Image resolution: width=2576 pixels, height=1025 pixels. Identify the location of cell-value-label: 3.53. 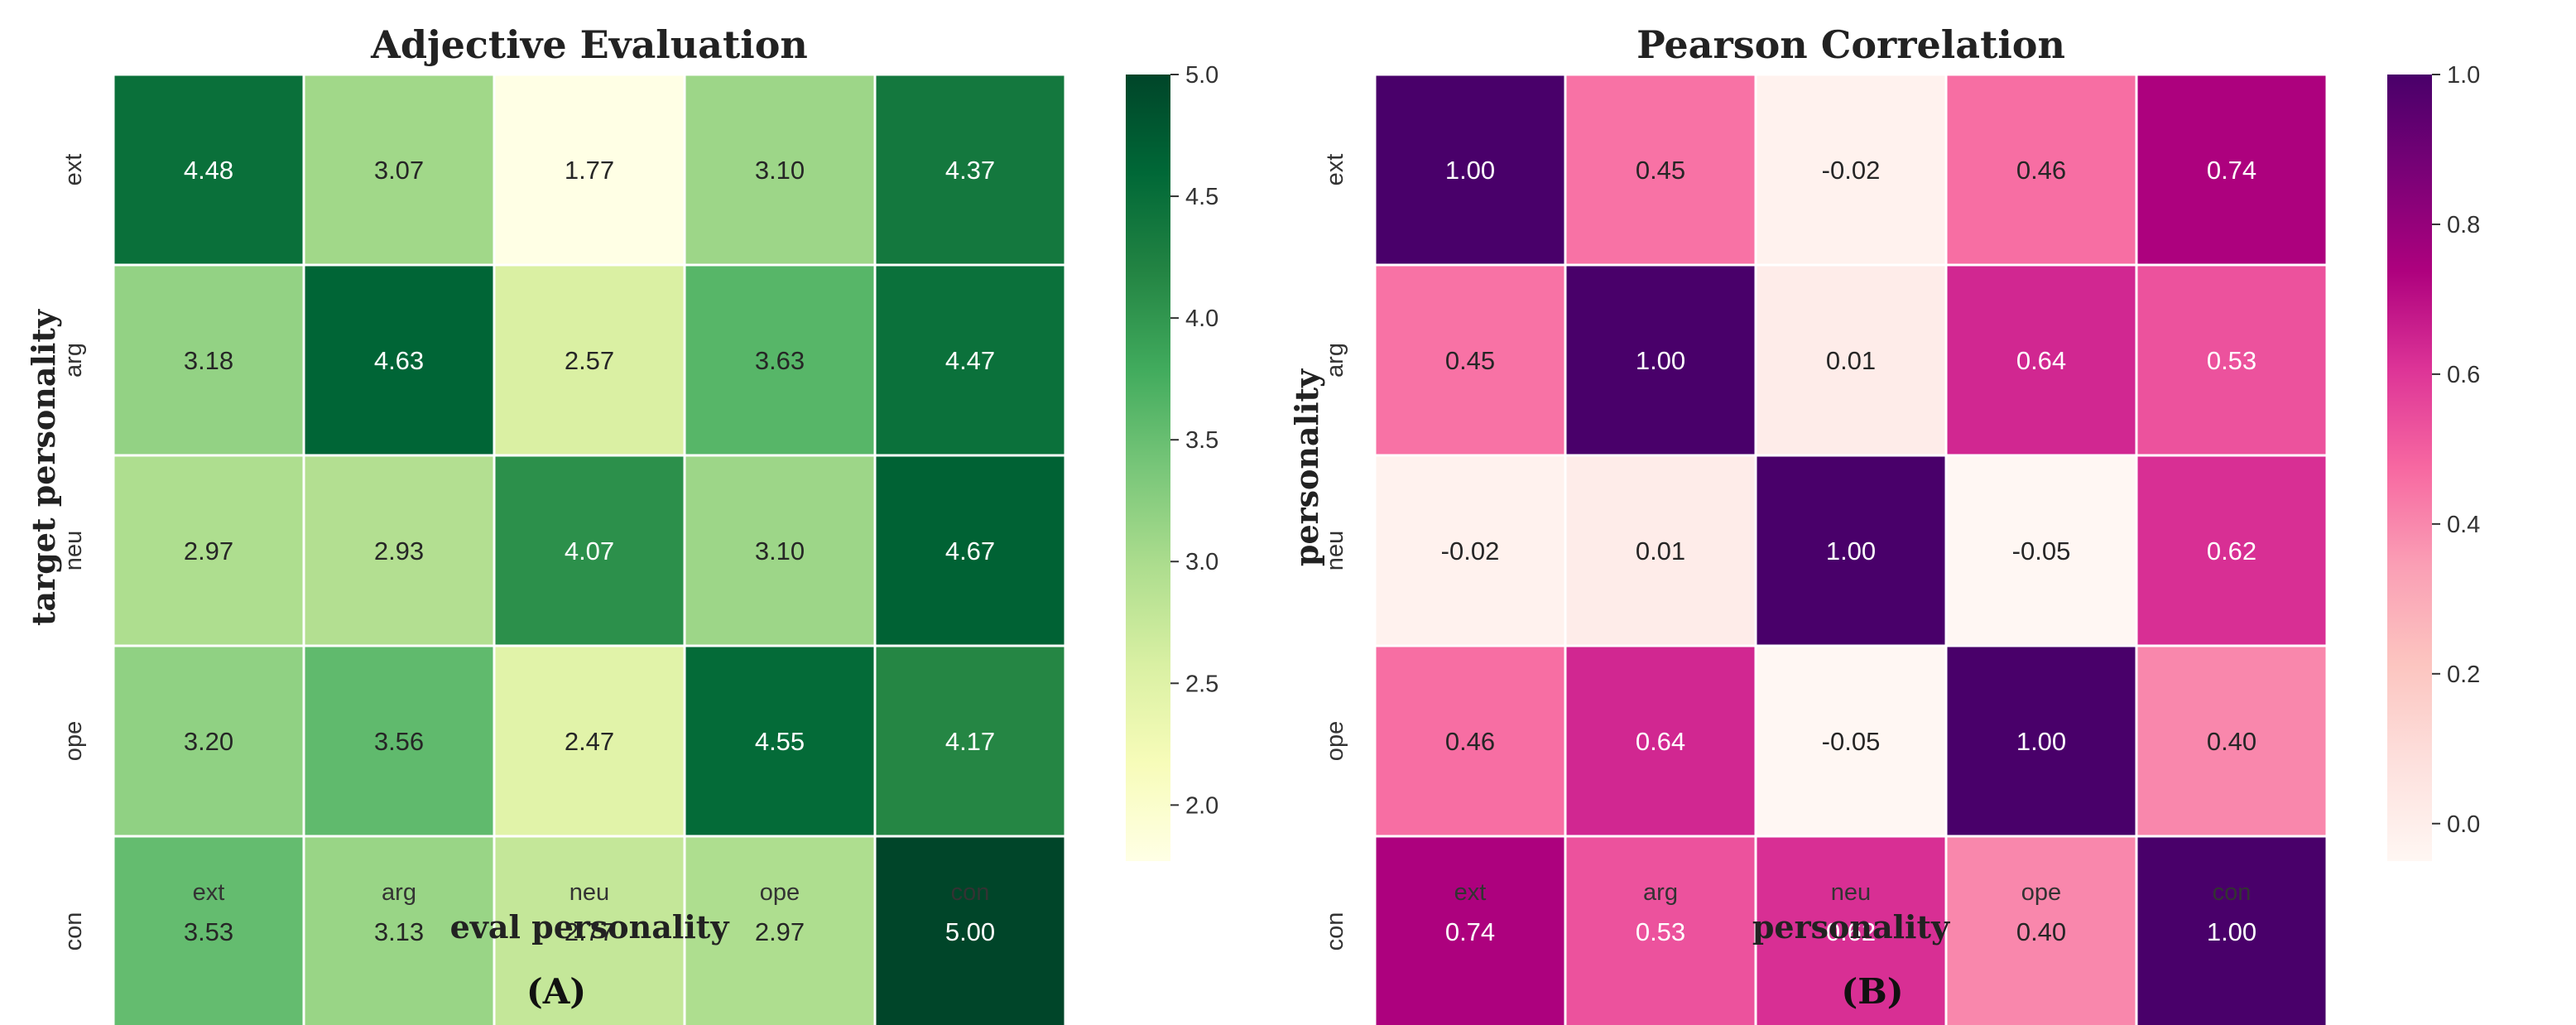
(208, 931).